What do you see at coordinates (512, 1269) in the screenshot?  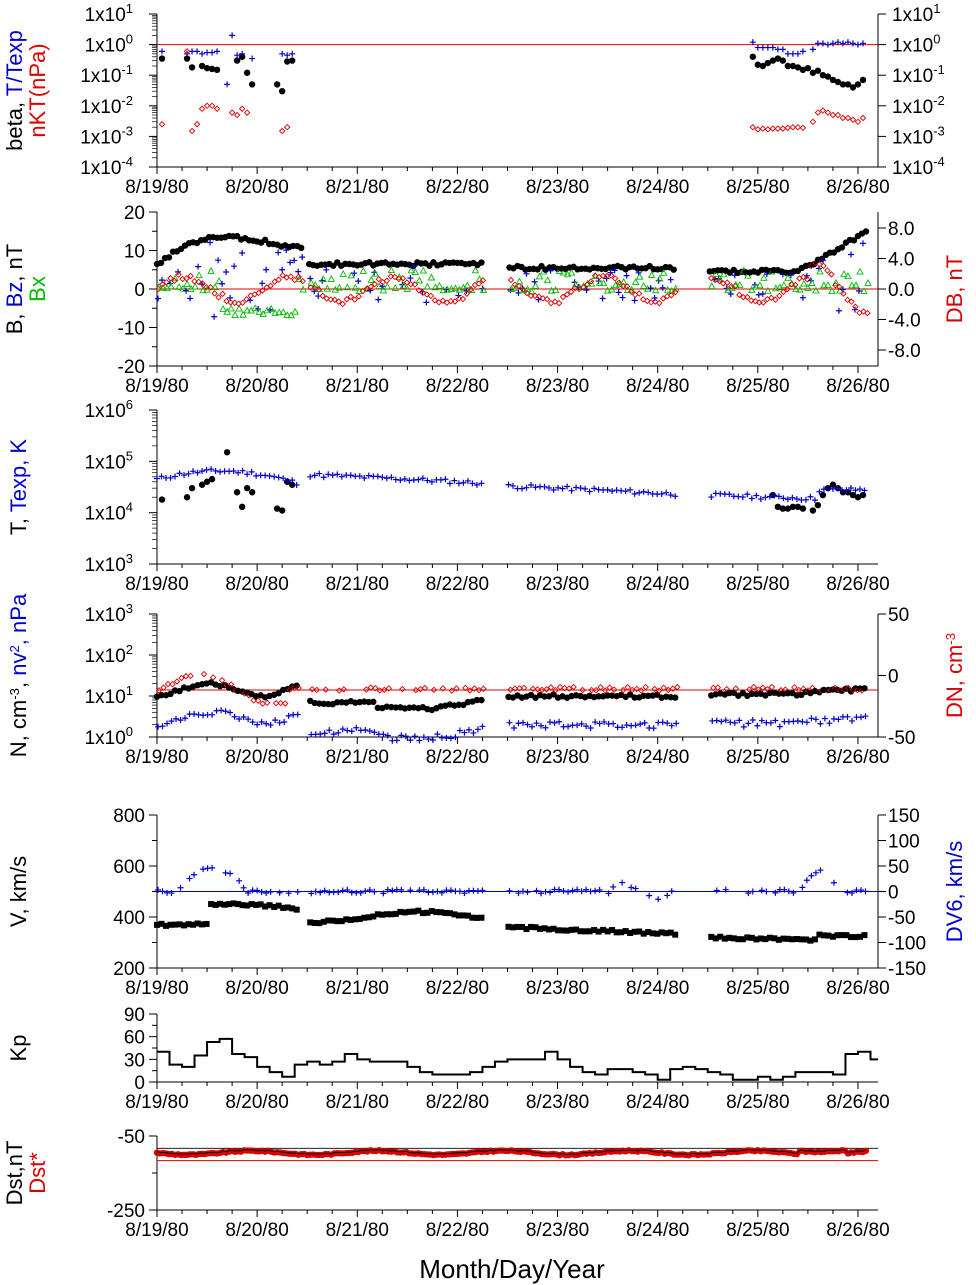 I see `x-axis-label: Month/Day/Year` at bounding box center [512, 1269].